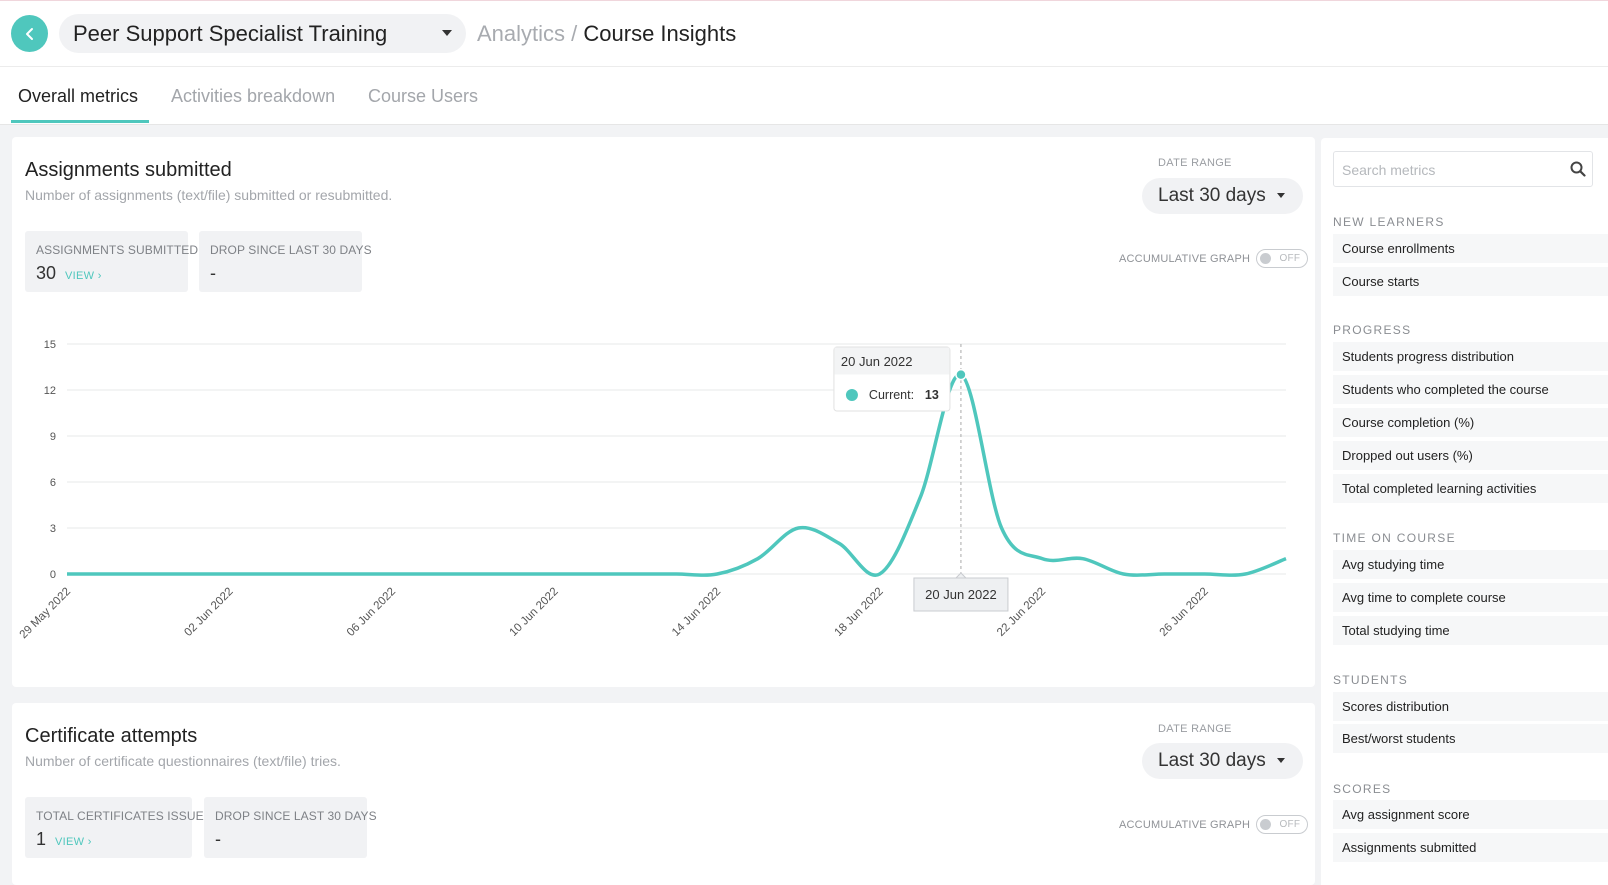  What do you see at coordinates (208, 612) in the screenshot?
I see `x-tick-label: 02 Jun 2022` at bounding box center [208, 612].